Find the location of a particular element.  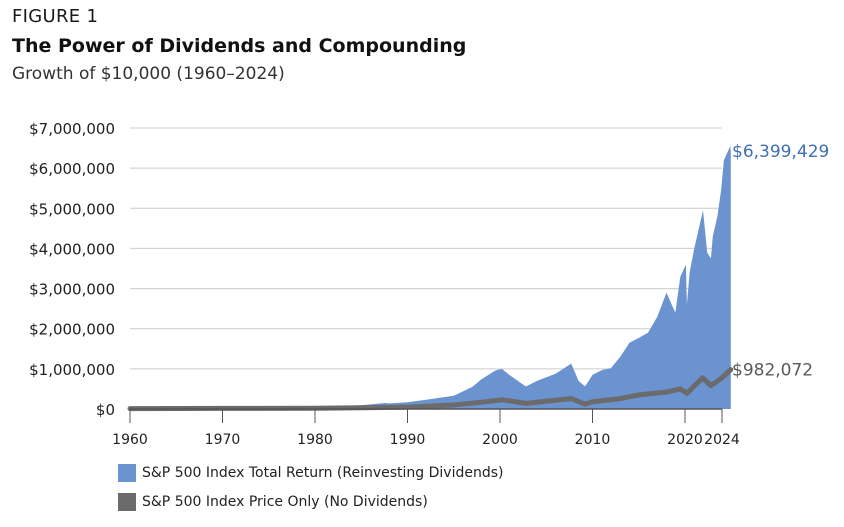

y-tick-label: $2,000,000 is located at coordinates (72, 330).